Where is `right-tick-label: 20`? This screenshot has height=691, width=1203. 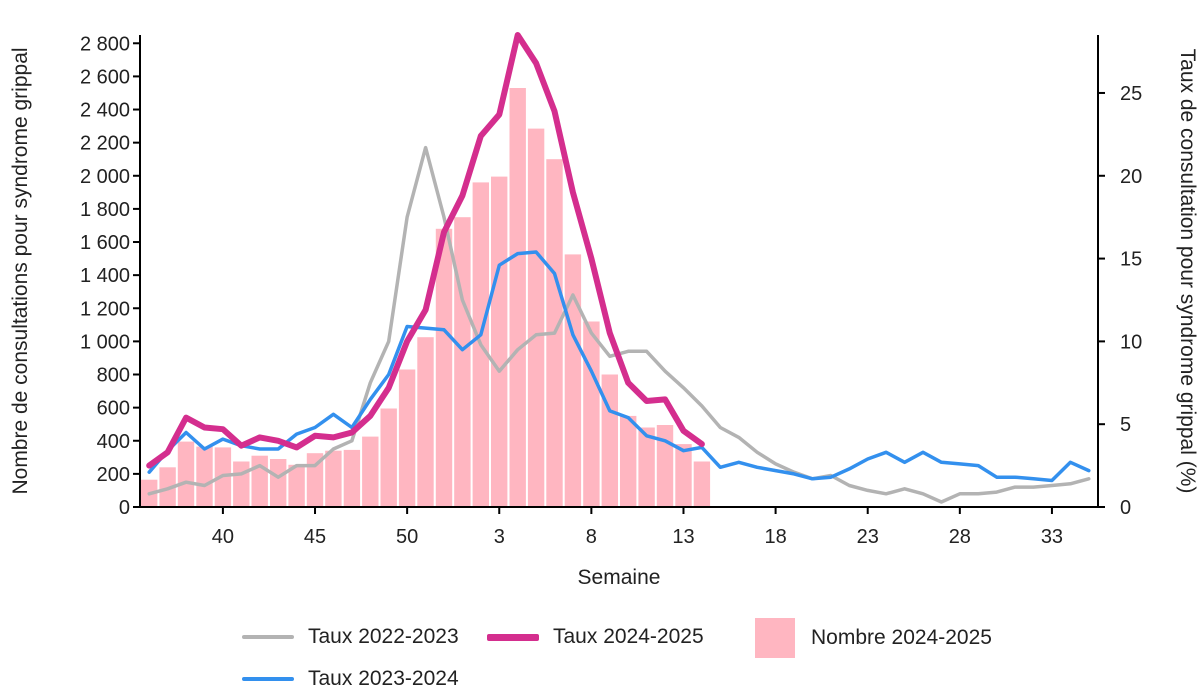
right-tick-label: 20 is located at coordinates (1131, 177).